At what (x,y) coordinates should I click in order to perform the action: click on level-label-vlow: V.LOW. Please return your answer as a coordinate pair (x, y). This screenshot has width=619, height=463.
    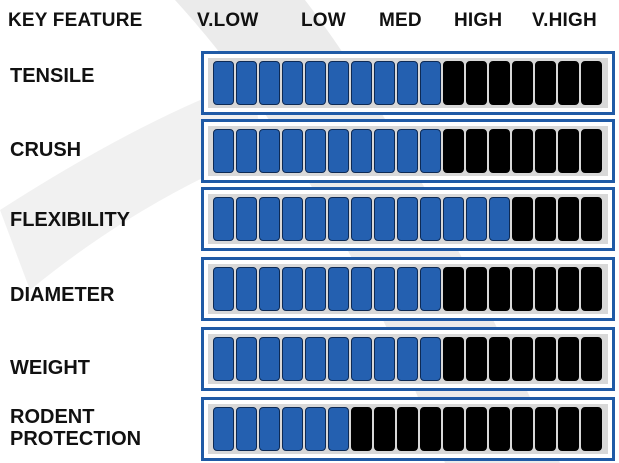
    Looking at the image, I should click on (228, 20).